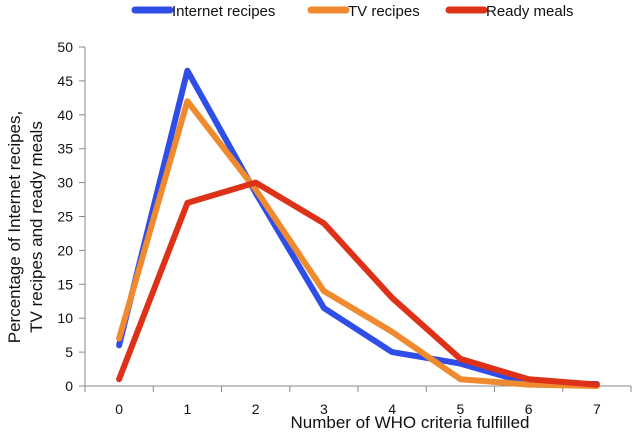 The height and width of the screenshot is (438, 641). I want to click on x-tick-label: 3, so click(324, 409).